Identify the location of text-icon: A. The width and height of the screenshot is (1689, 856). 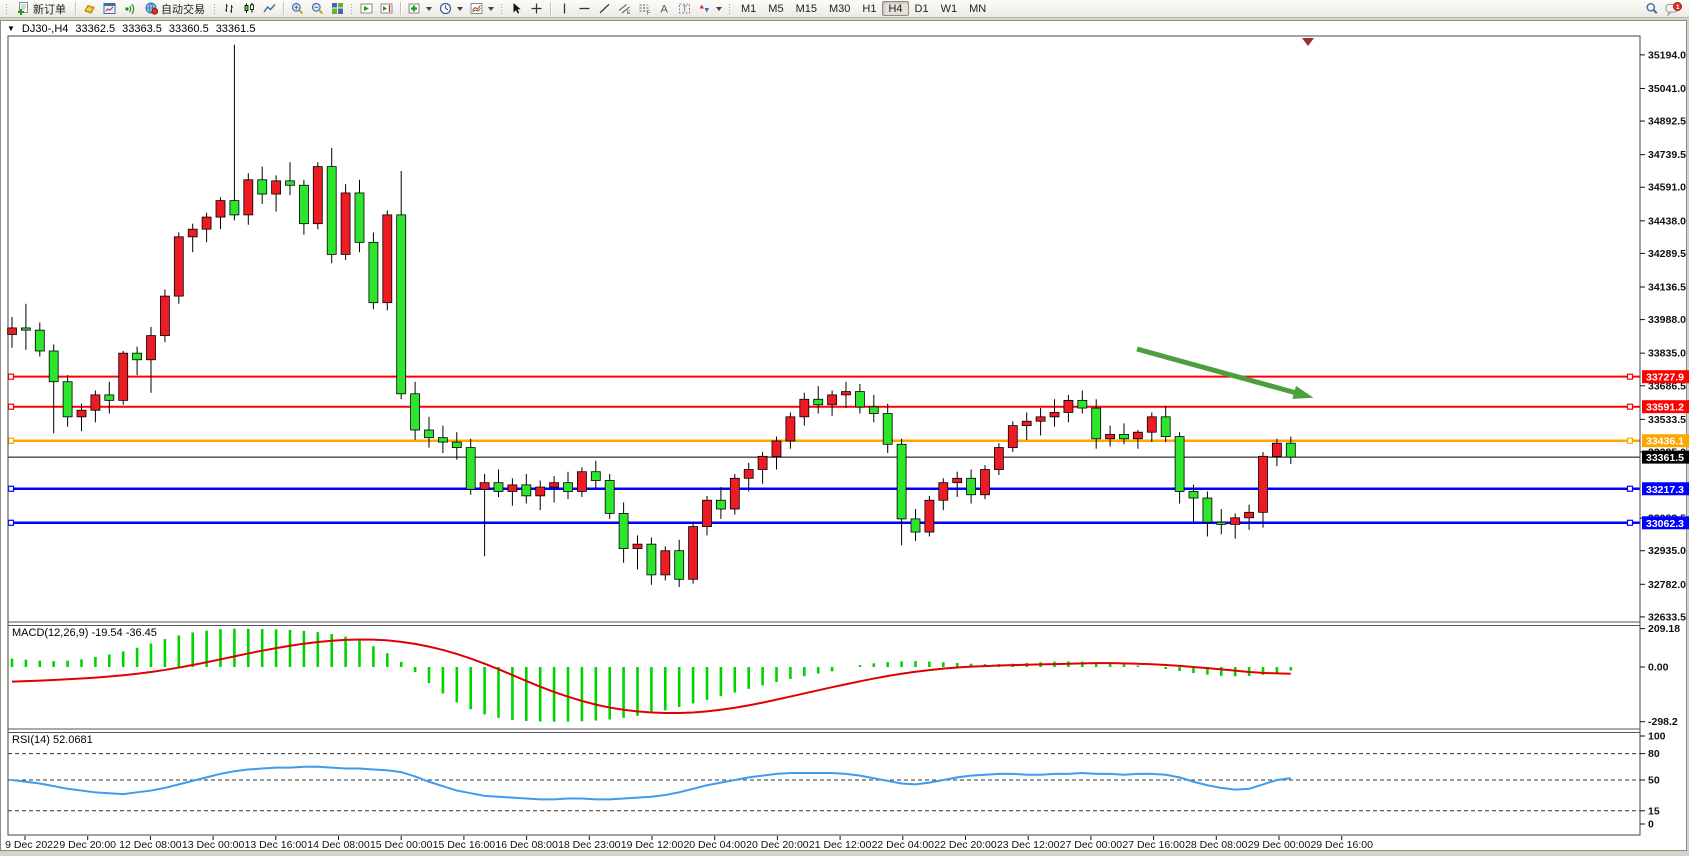
(665, 10).